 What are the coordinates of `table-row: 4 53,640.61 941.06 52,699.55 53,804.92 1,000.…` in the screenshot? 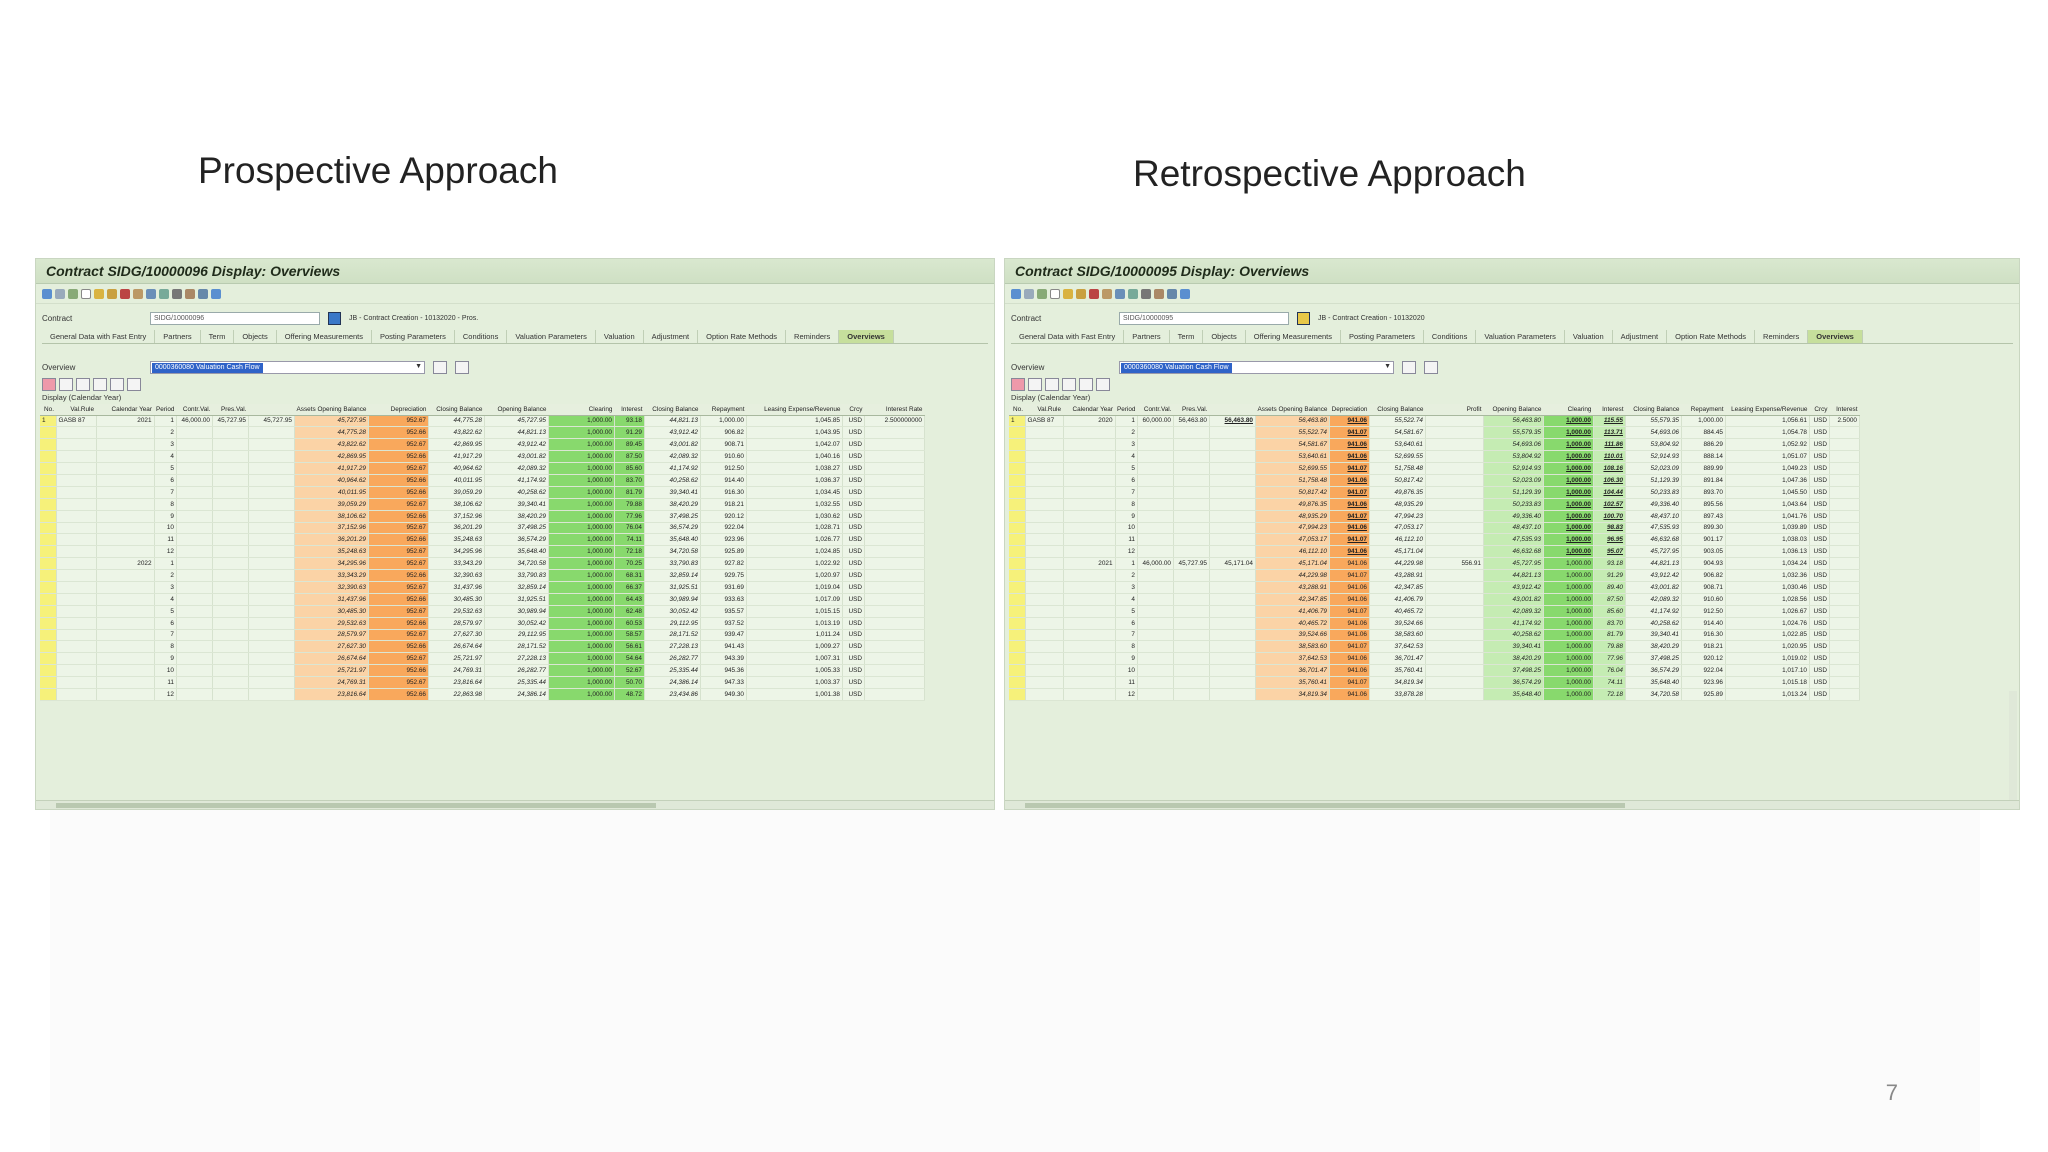 It's located at (1434, 457).